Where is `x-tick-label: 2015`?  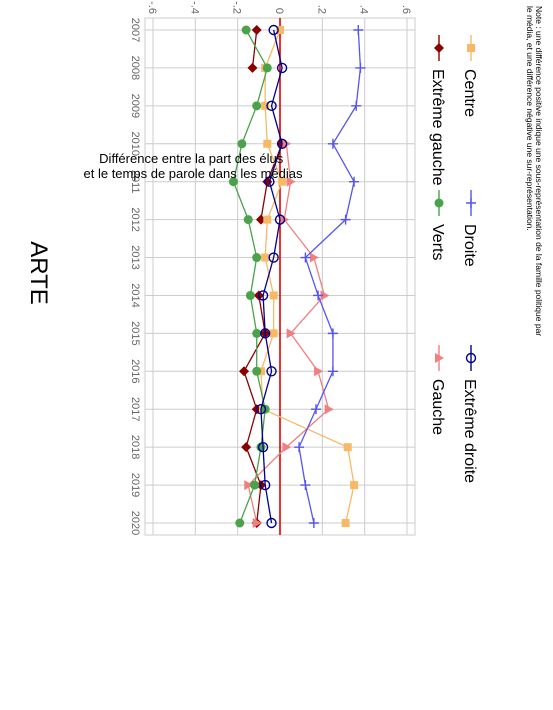
x-tick-label: 2015 is located at coordinates (135, 333).